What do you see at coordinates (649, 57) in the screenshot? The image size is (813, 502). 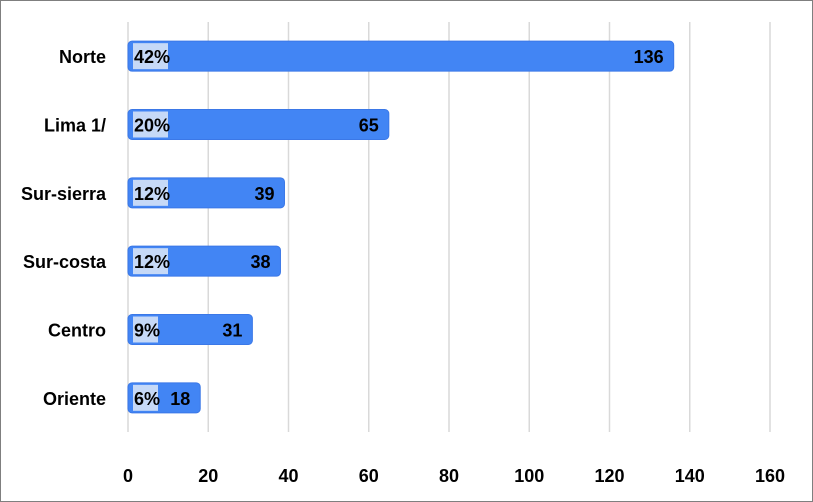 I see `data-label: 136` at bounding box center [649, 57].